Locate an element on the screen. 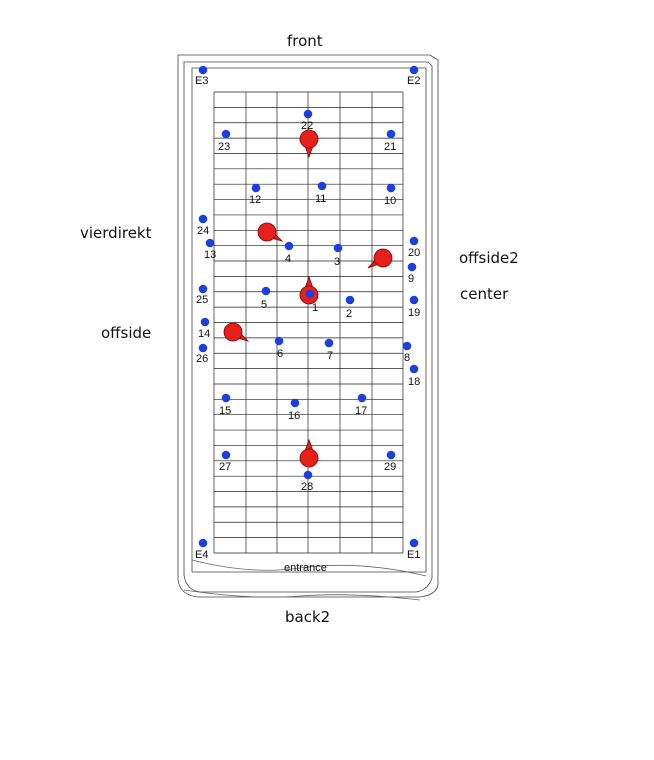  point-label: 9 is located at coordinates (411, 279).